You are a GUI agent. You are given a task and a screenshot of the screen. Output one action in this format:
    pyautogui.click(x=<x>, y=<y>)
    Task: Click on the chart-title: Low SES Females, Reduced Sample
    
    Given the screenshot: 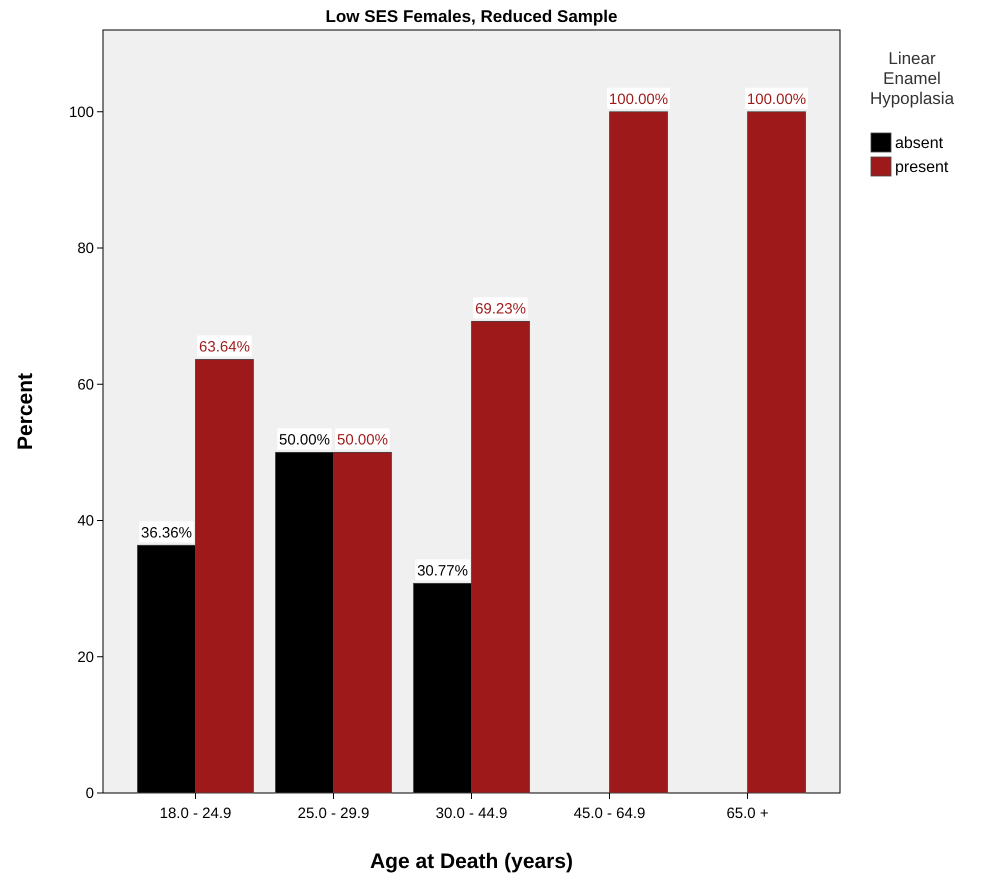 What is the action you would take?
    pyautogui.click(x=472, y=16)
    